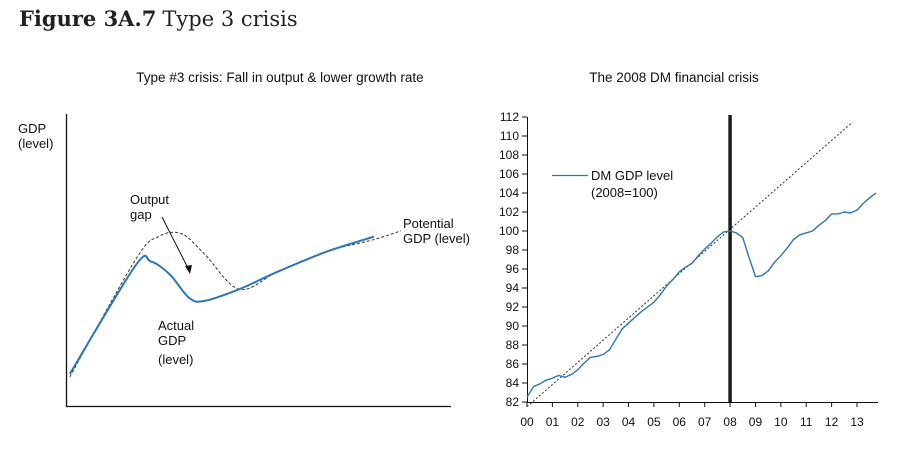  I want to click on y-tick-label: 102, so click(509, 212).